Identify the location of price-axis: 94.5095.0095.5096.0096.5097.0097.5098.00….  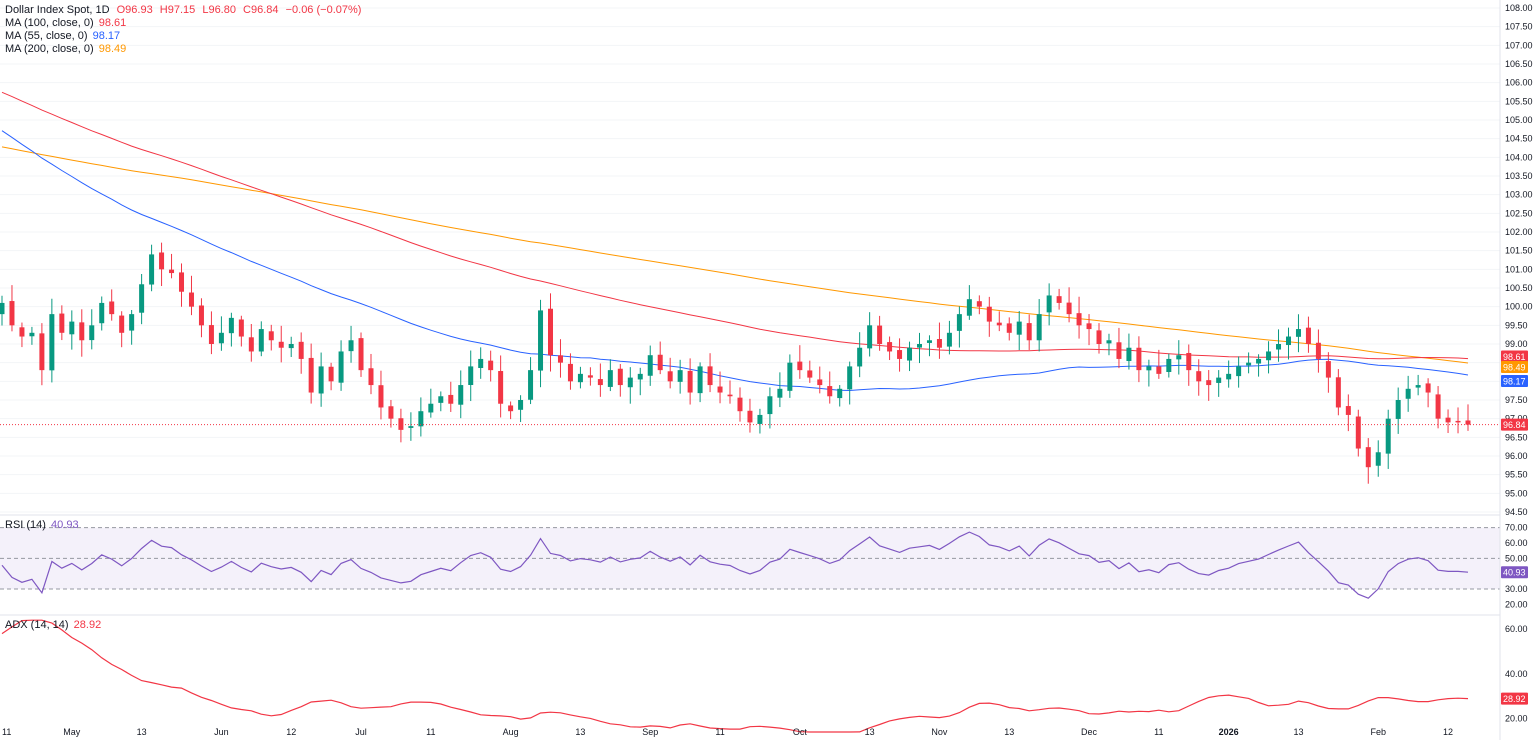
(1519, 260).